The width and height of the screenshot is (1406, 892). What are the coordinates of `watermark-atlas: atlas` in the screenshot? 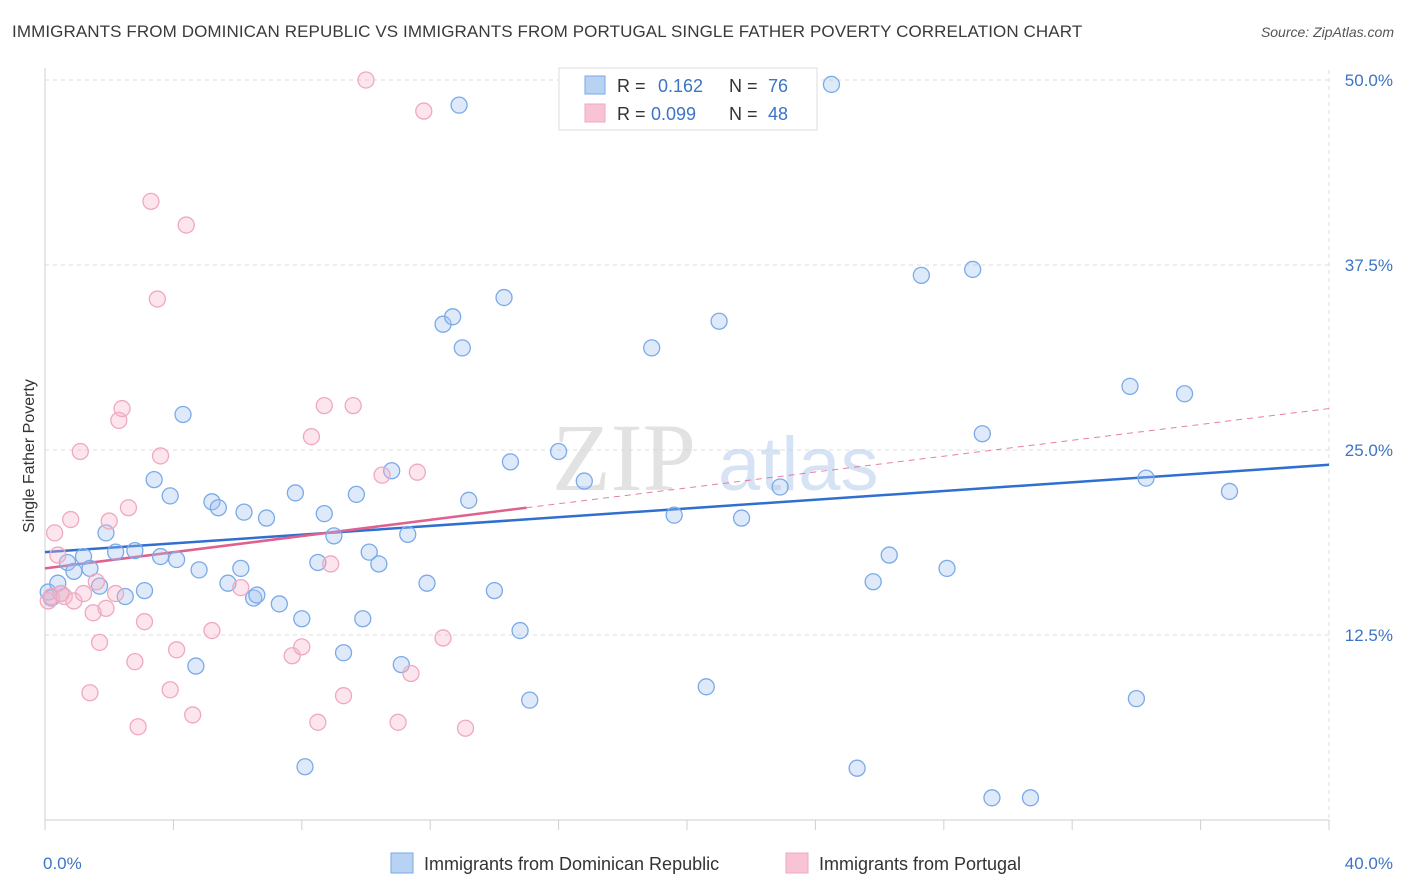 It's located at (798, 464).